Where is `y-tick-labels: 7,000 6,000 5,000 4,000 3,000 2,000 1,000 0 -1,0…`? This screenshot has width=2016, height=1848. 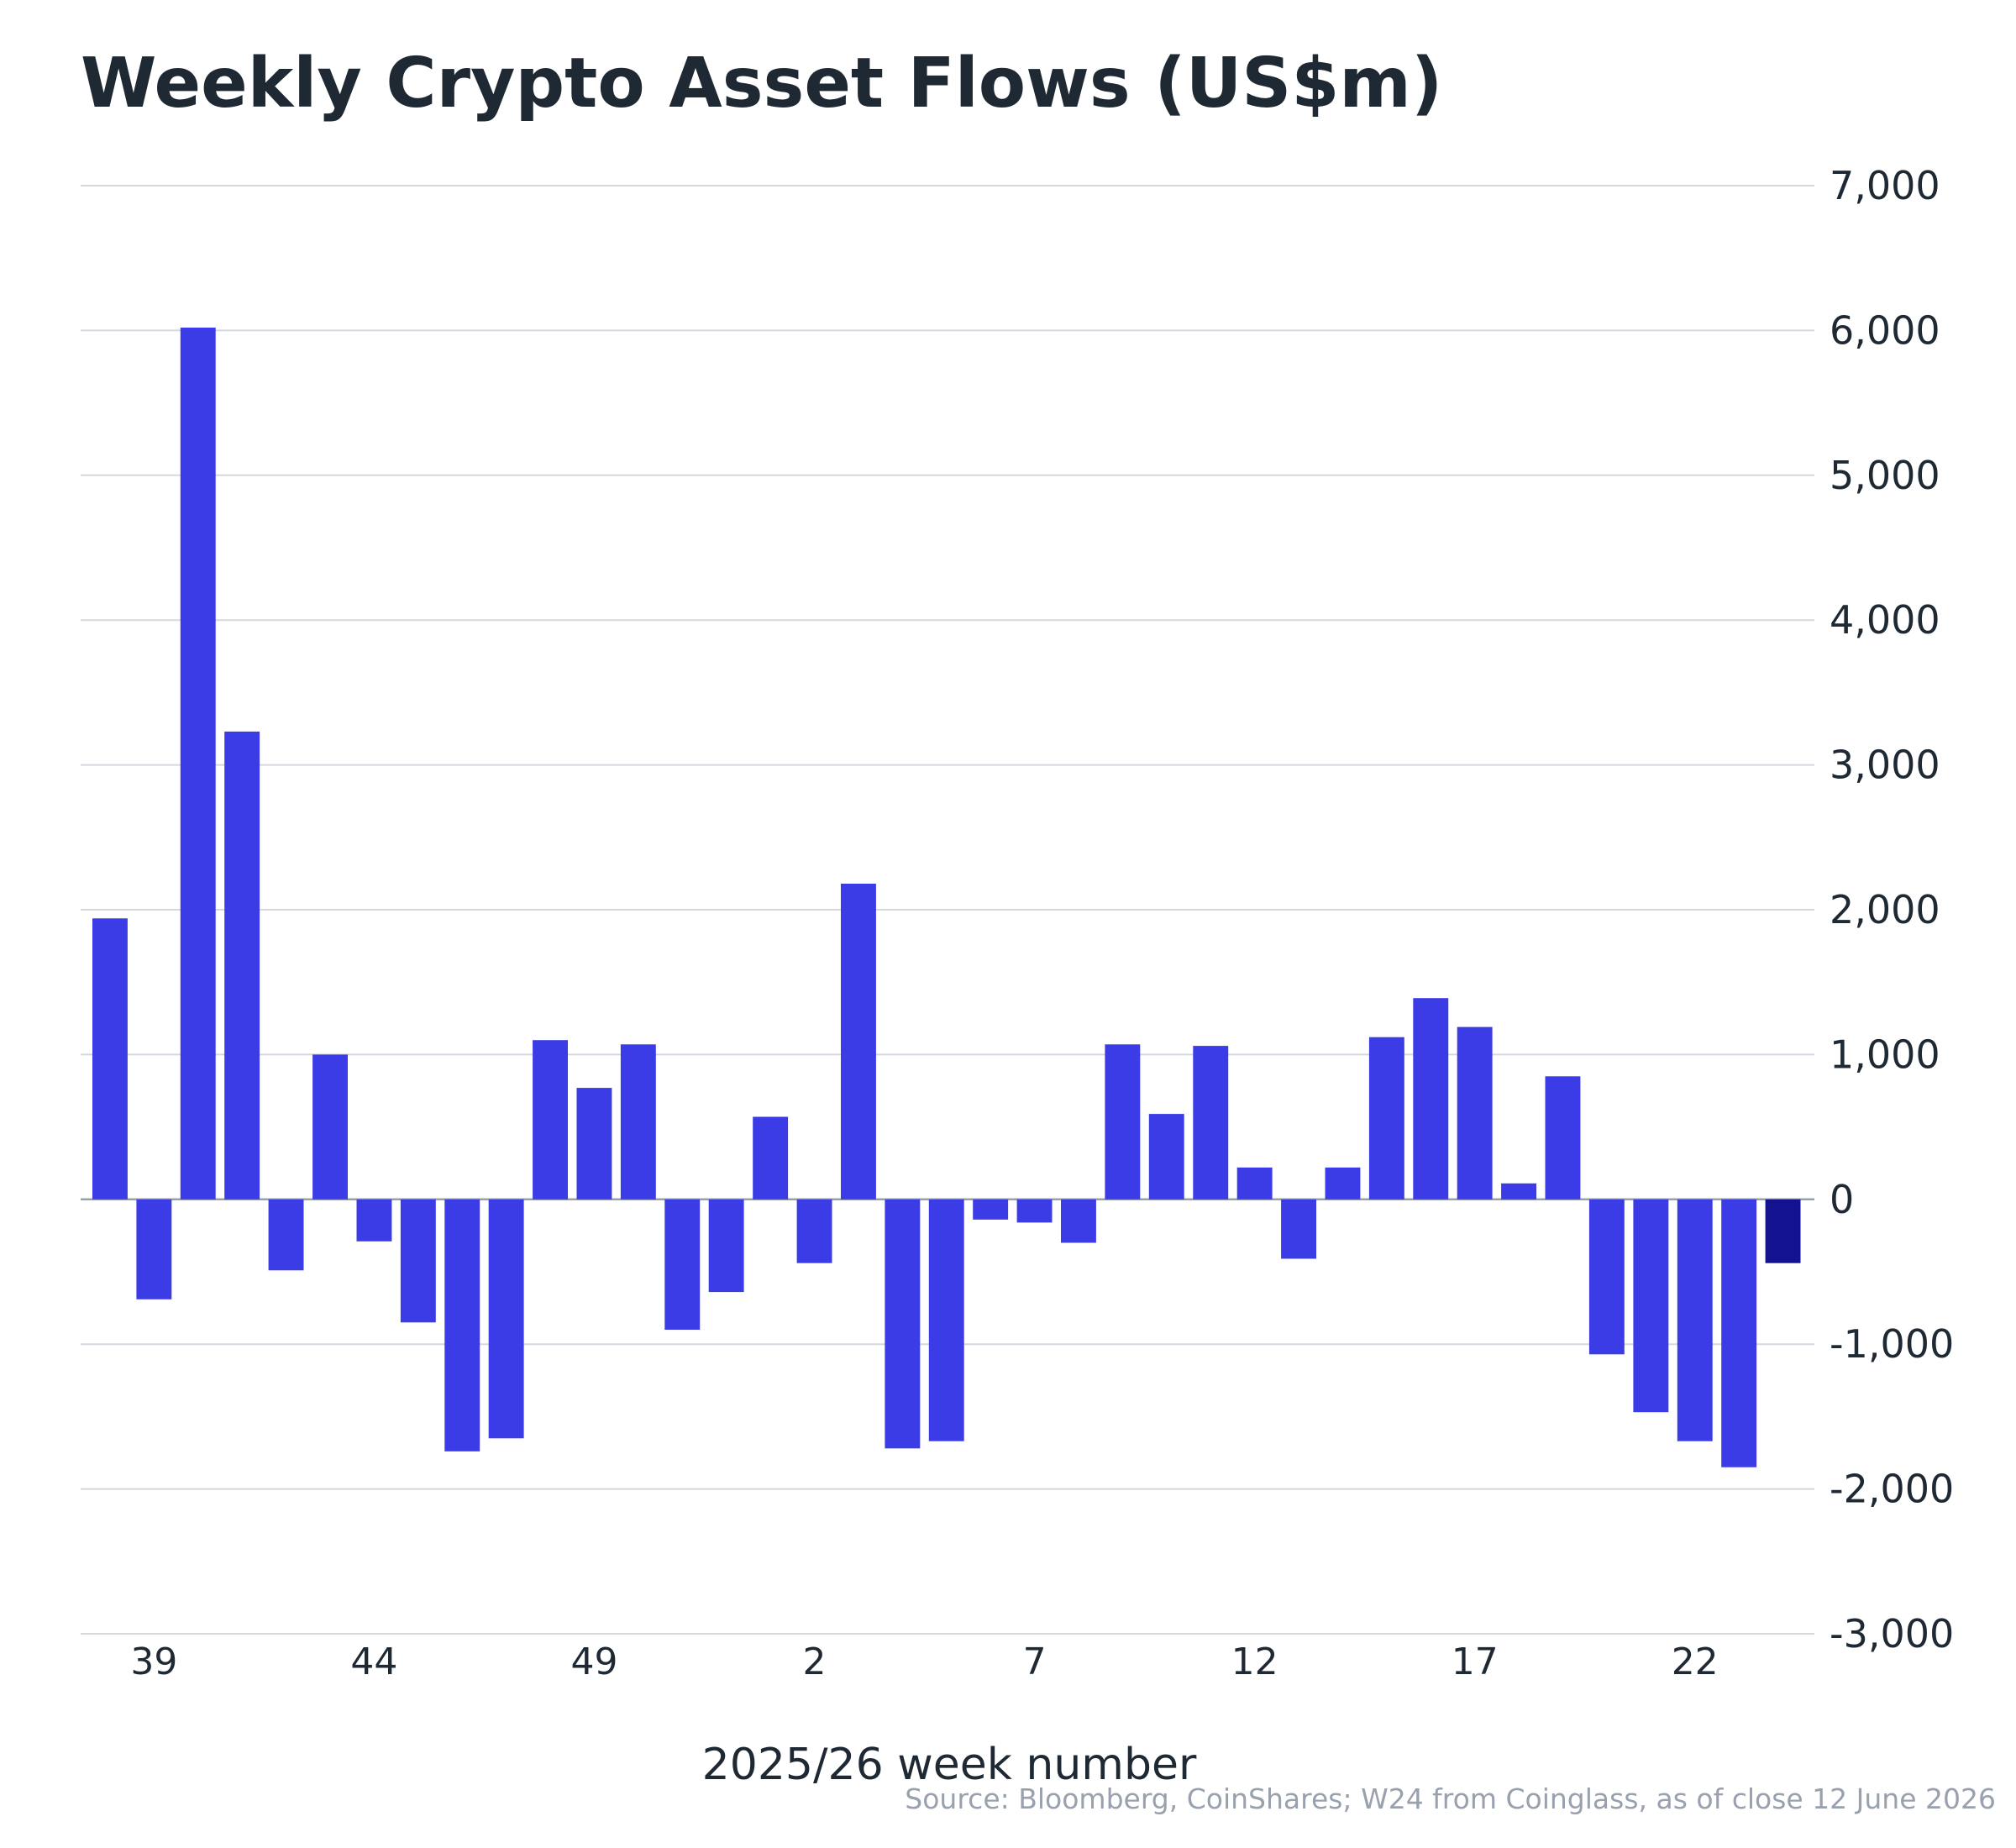 y-tick-labels: 7,000 6,000 5,000 4,000 3,000 2,000 1,000 0 -1,0… is located at coordinates (1892, 909).